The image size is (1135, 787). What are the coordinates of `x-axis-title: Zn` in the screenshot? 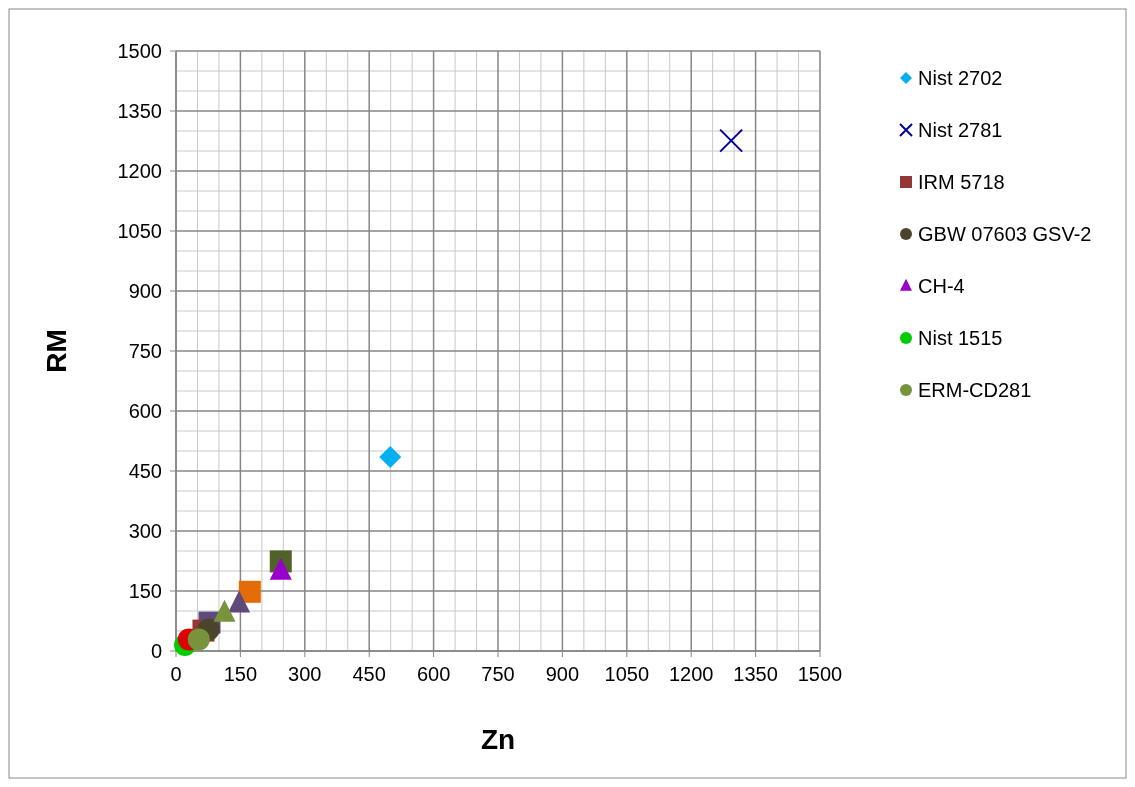 It's located at (498, 739).